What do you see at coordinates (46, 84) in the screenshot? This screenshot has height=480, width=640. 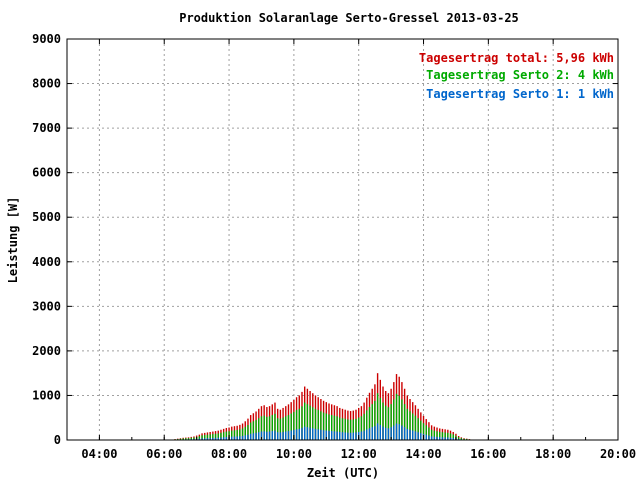 I see `y-tick-label: 8000` at bounding box center [46, 84].